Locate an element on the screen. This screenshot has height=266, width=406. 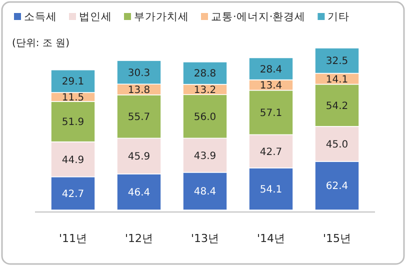
x-tick-label: '11년 is located at coordinates (73, 238).